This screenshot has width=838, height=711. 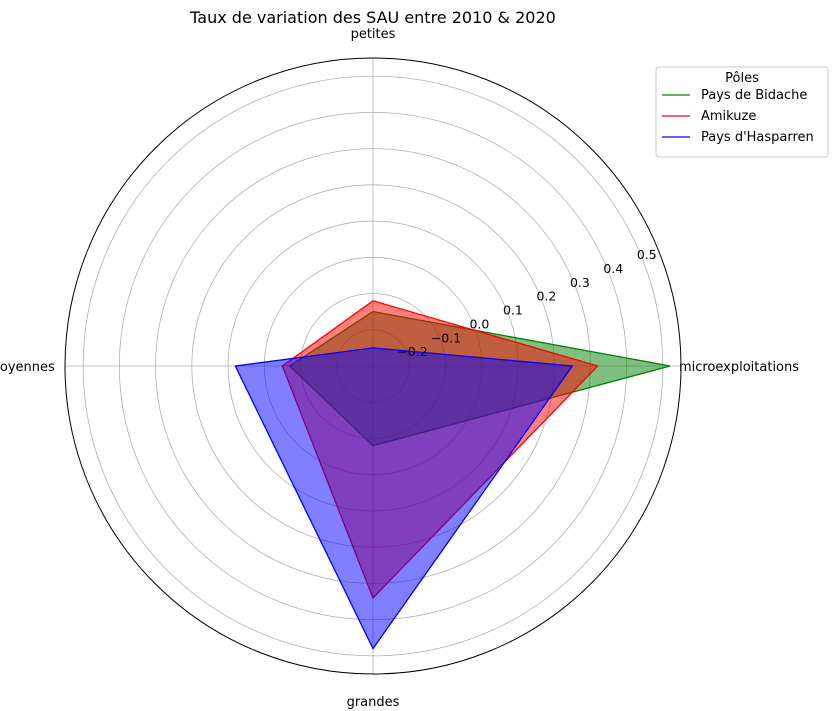 What do you see at coordinates (479, 323) in the screenshot?
I see `radial-tick-label: 0.0` at bounding box center [479, 323].